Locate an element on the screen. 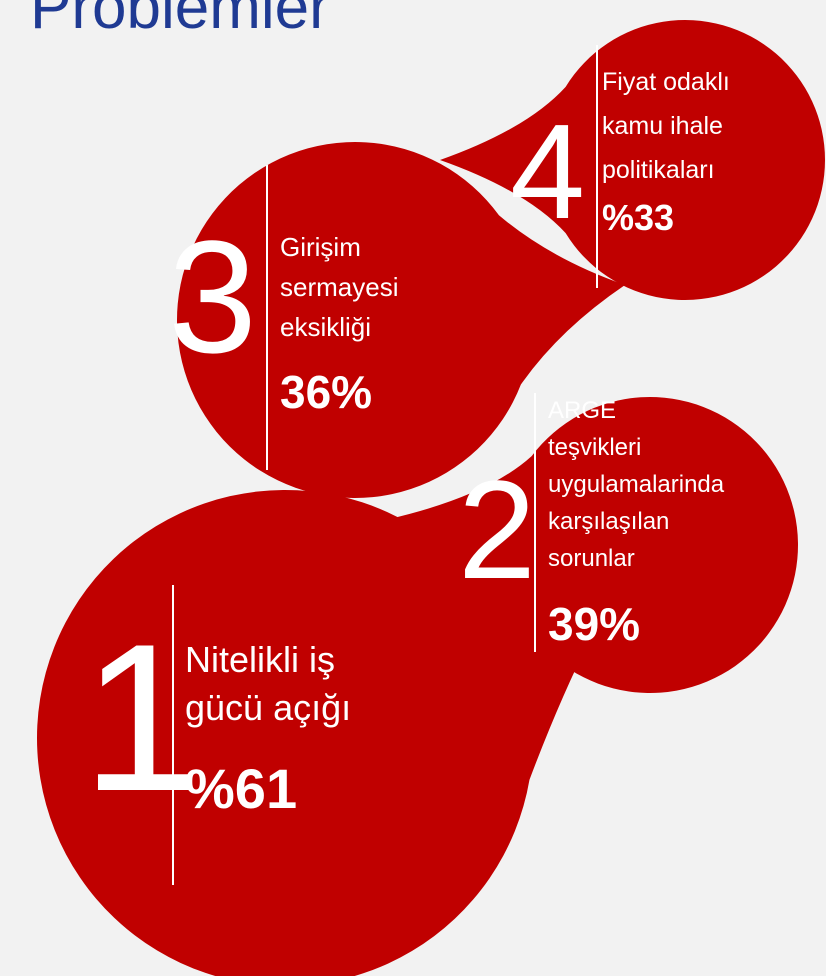  rank-number: 4 is located at coordinates (547, 171).